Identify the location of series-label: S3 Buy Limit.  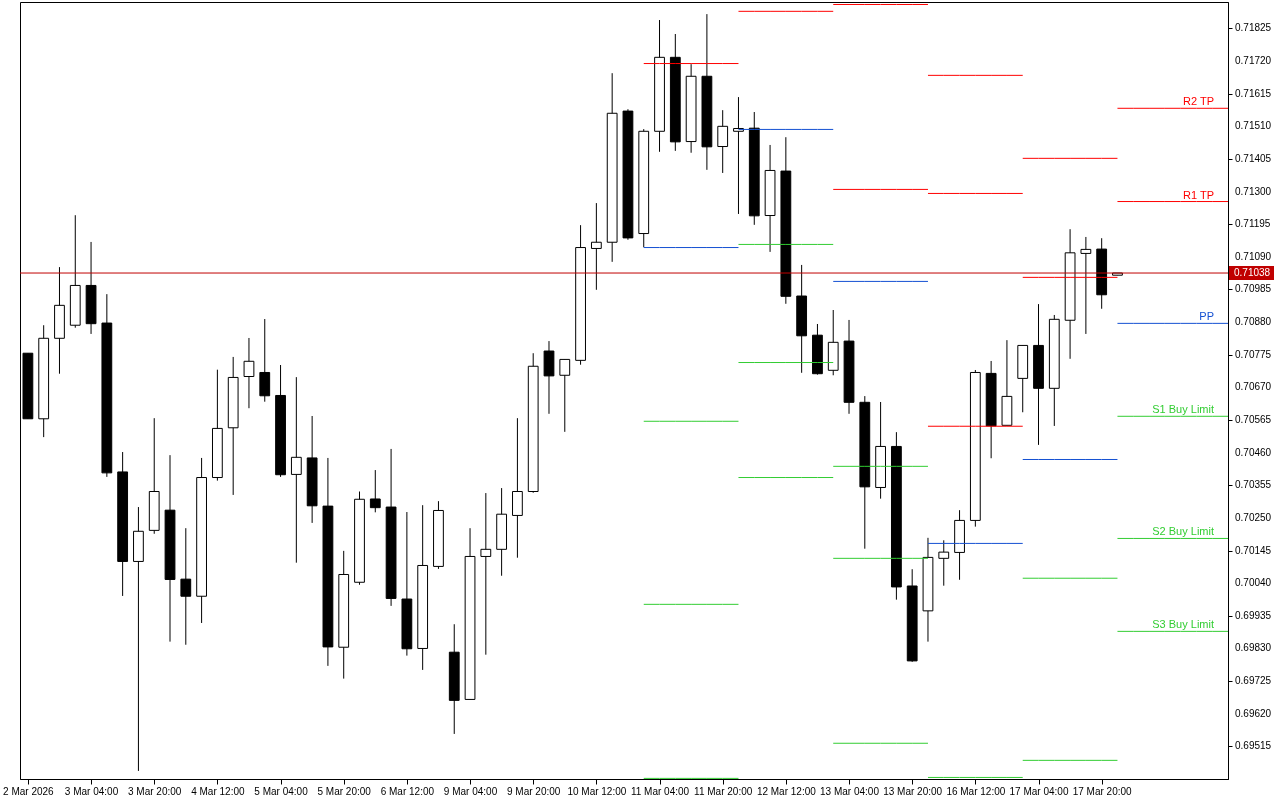
(1183, 624).